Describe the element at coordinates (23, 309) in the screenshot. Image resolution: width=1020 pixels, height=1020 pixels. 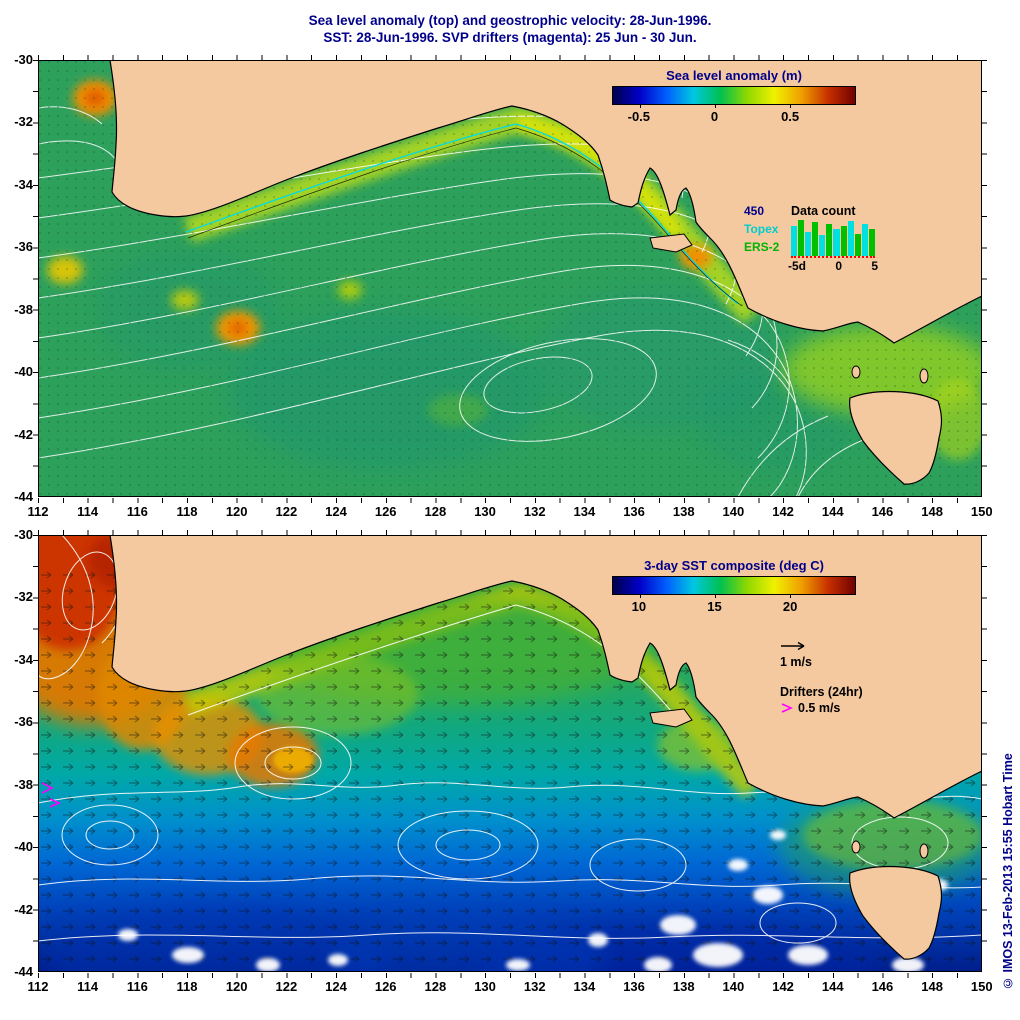
I see `y-tick-label: -38` at that location.